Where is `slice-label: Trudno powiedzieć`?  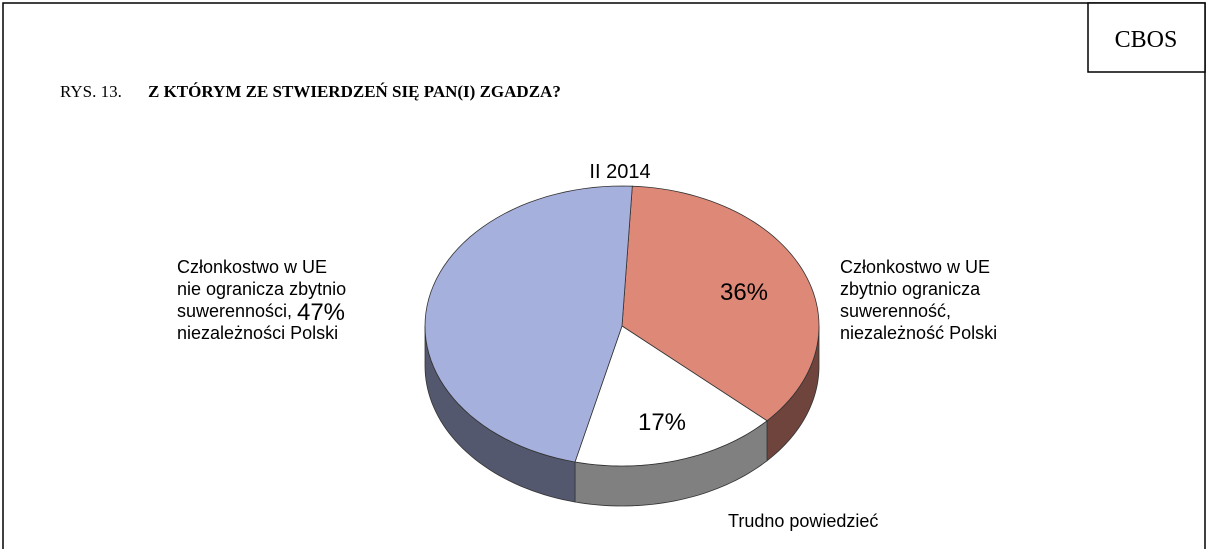
slice-label: Trudno powiedzieć is located at coordinates (803, 521).